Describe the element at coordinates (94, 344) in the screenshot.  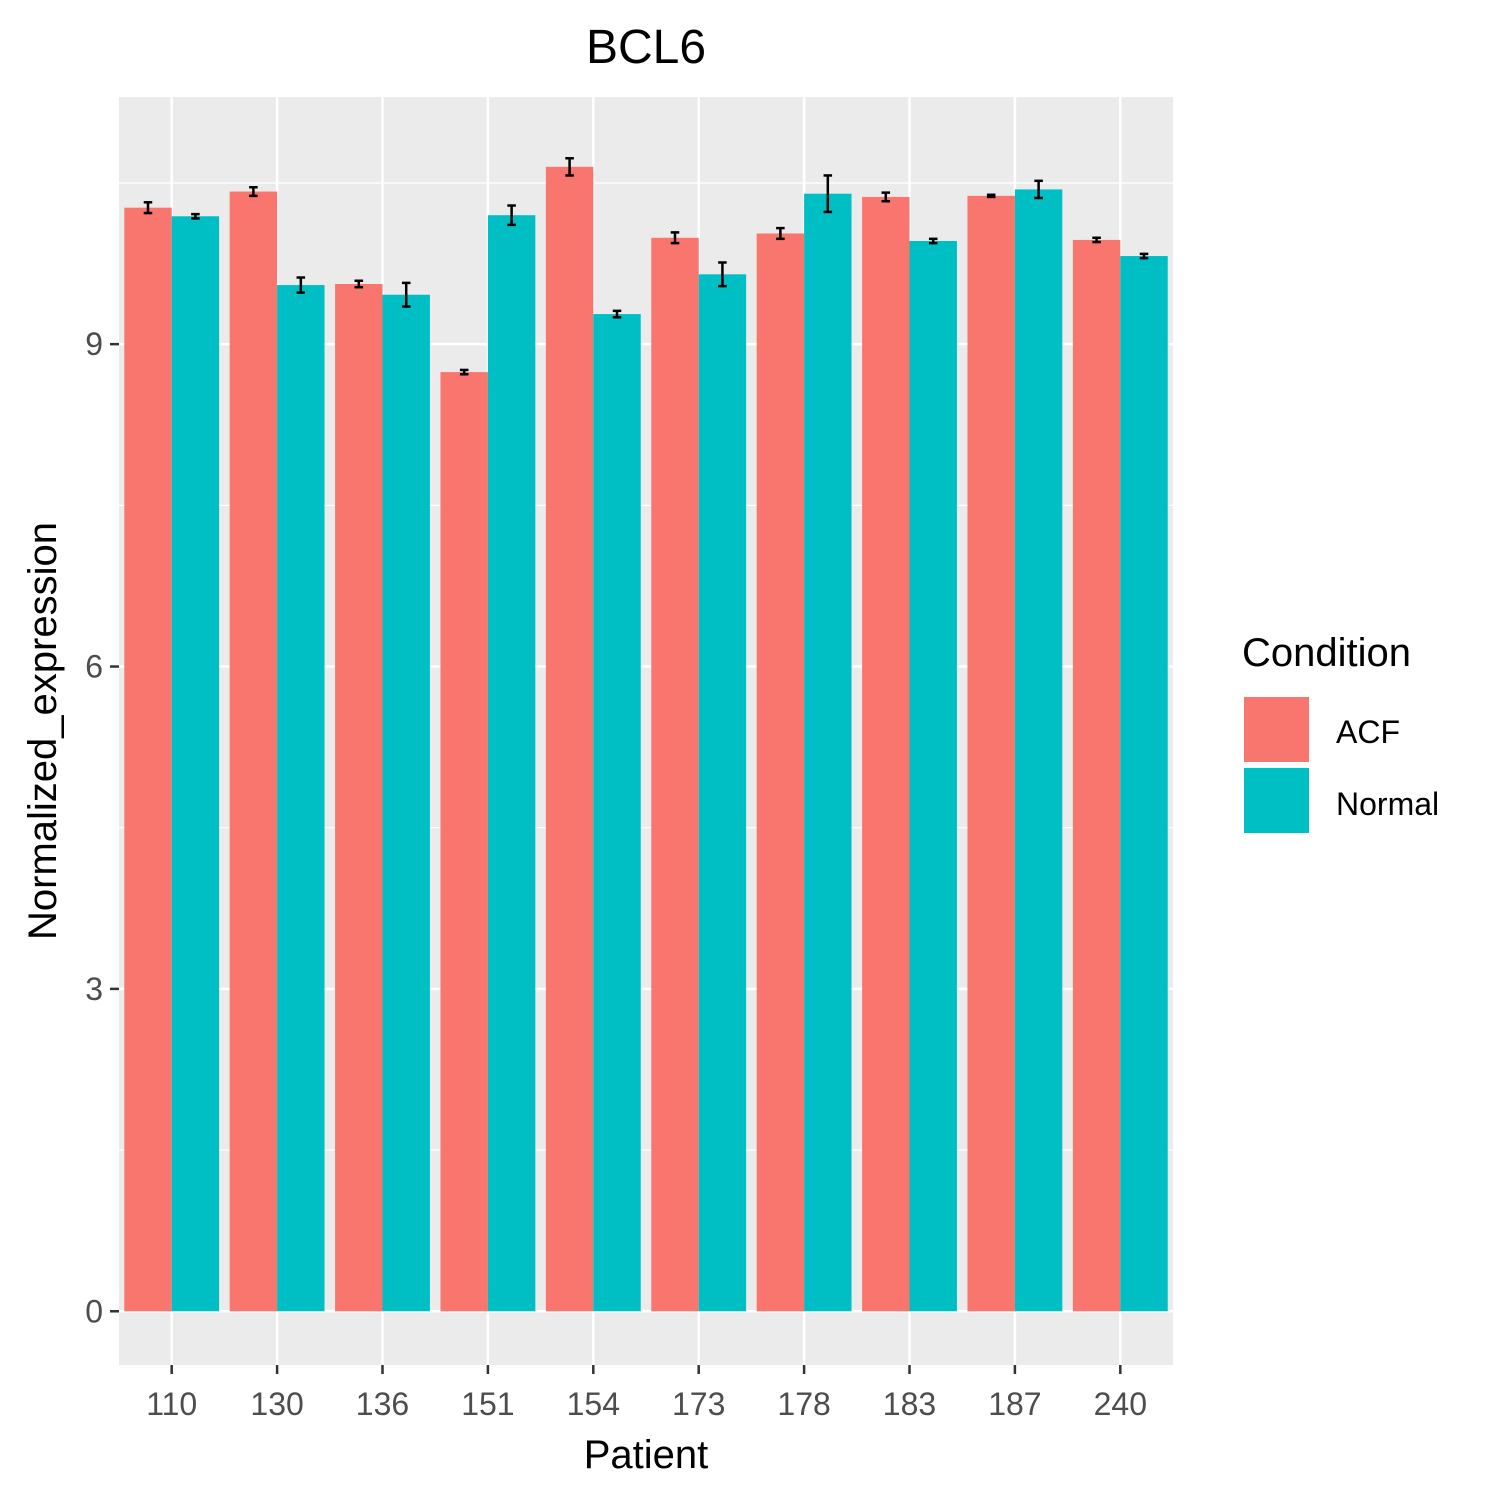
I see `y-tick-label: 9` at that location.